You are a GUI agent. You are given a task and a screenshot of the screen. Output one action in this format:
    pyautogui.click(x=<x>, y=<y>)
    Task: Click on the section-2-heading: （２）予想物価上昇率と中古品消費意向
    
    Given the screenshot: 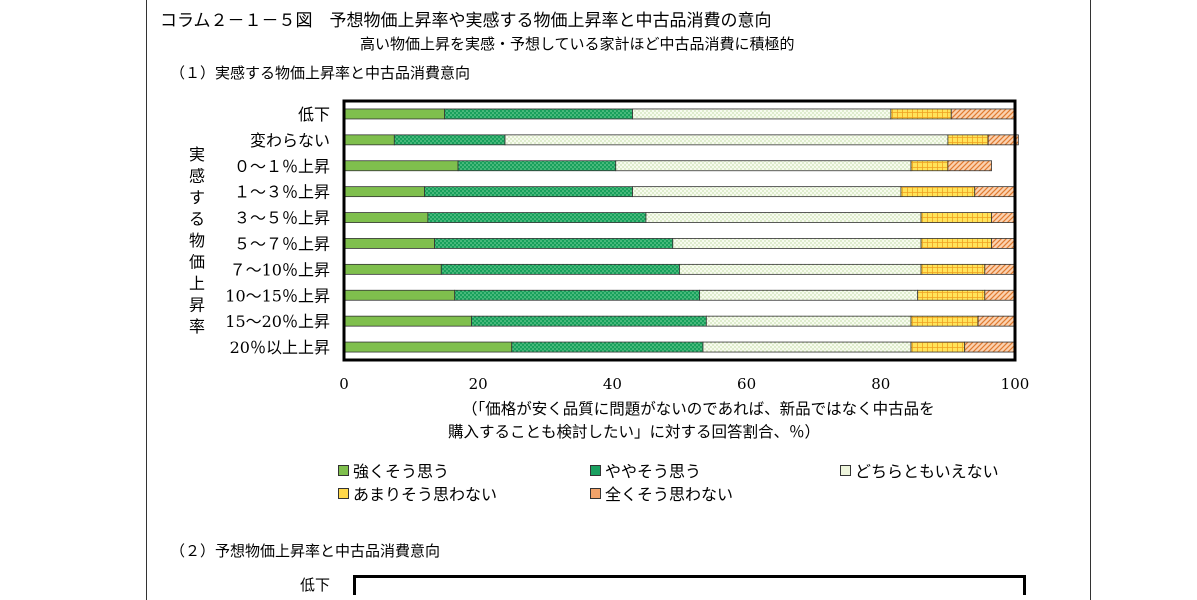 What is the action you would take?
    pyautogui.click(x=305, y=551)
    